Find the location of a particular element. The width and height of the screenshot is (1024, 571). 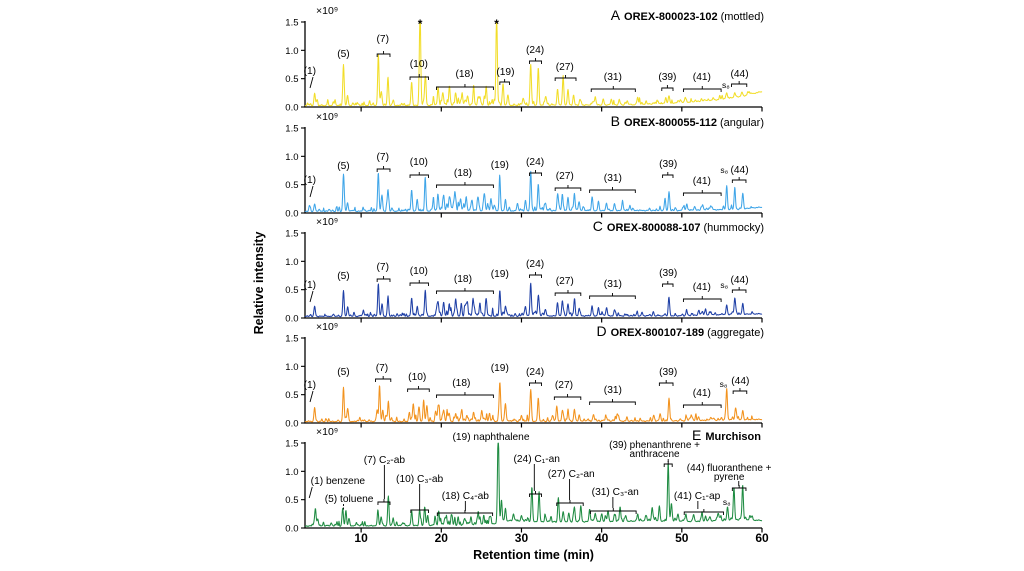

peak-group-label: (5) toluene is located at coordinates (349, 499).